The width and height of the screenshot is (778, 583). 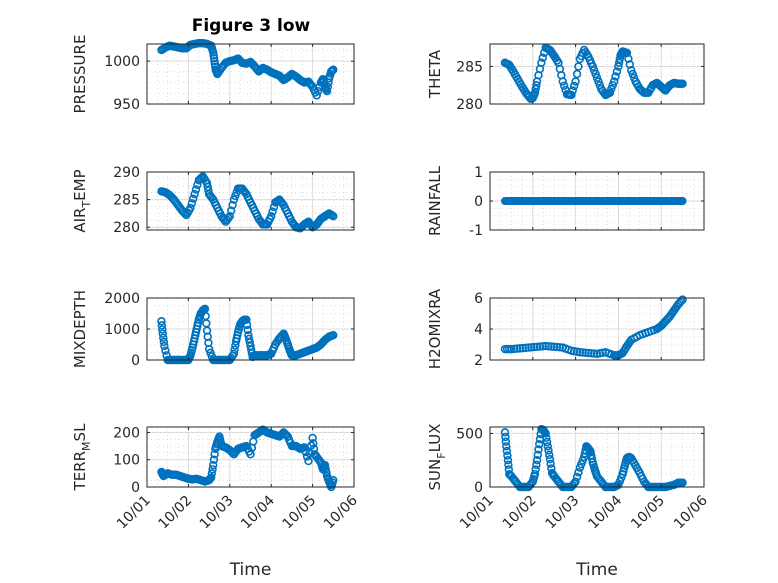 I want to click on x-tick-label: 10/03, so click(x=563, y=513).